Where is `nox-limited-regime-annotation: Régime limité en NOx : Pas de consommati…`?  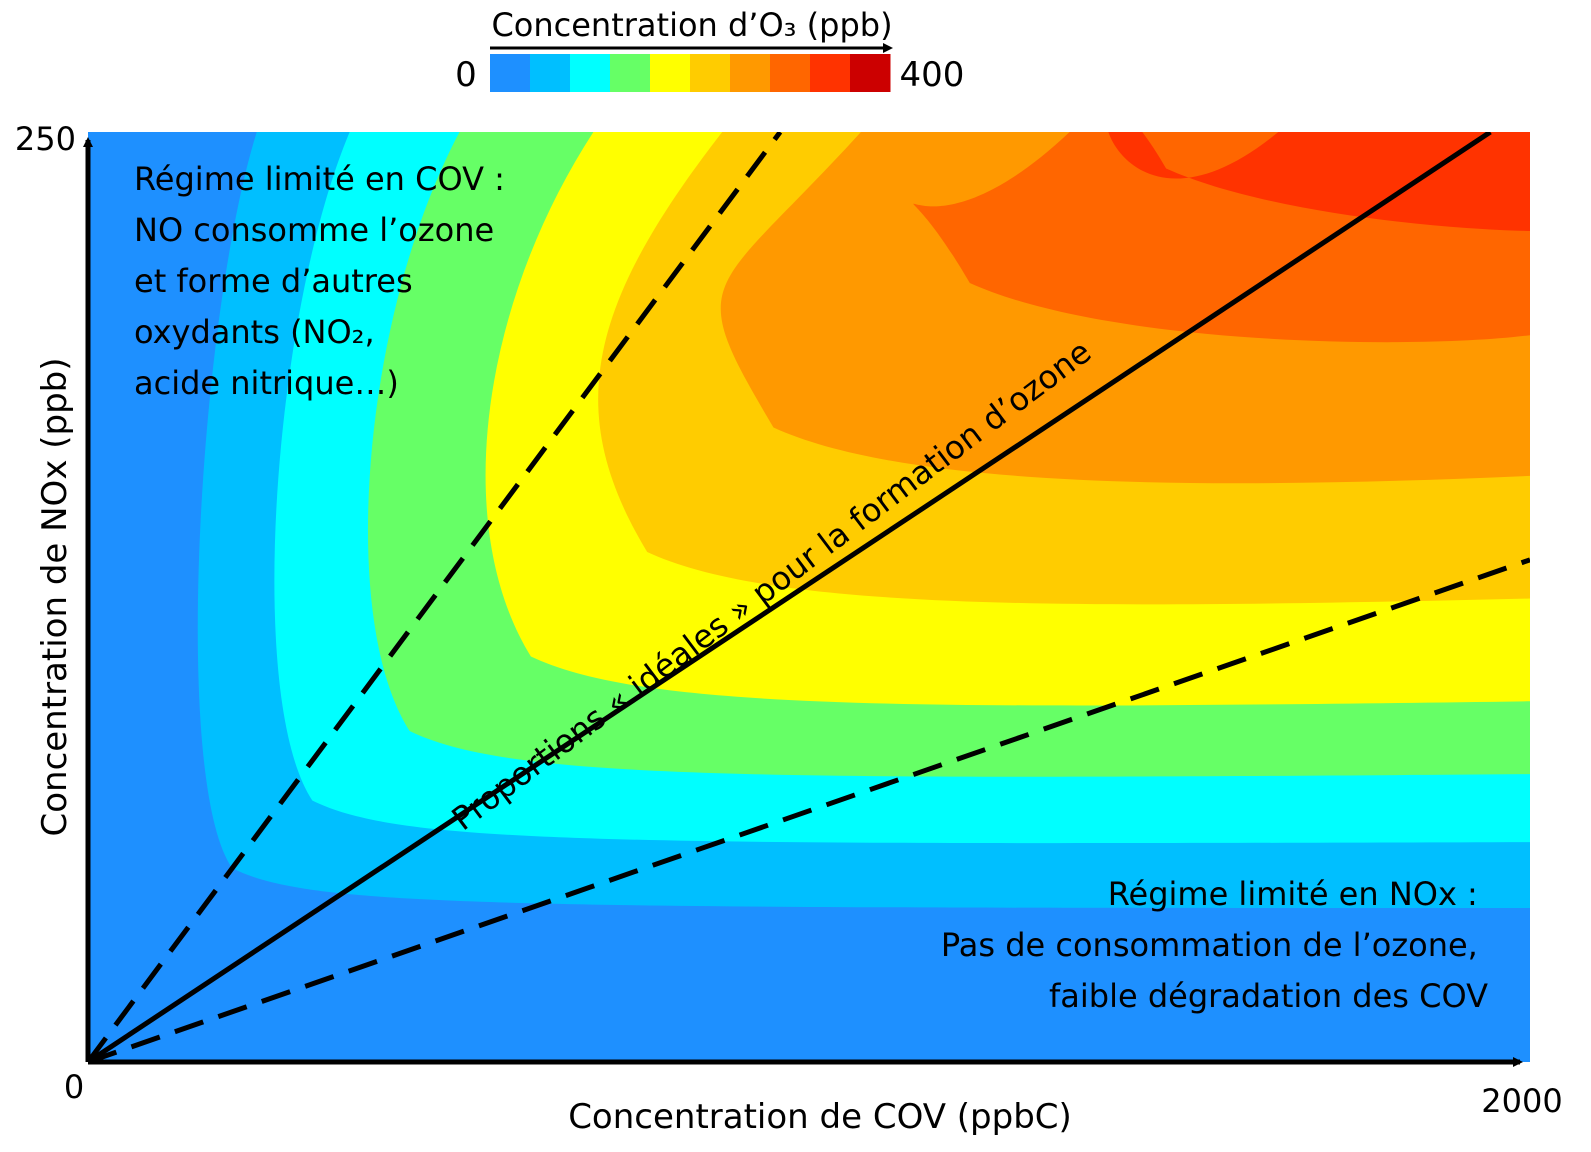 nox-limited-regime-annotation: Régime limité en NOx : Pas de consommati… is located at coordinates (1214, 945).